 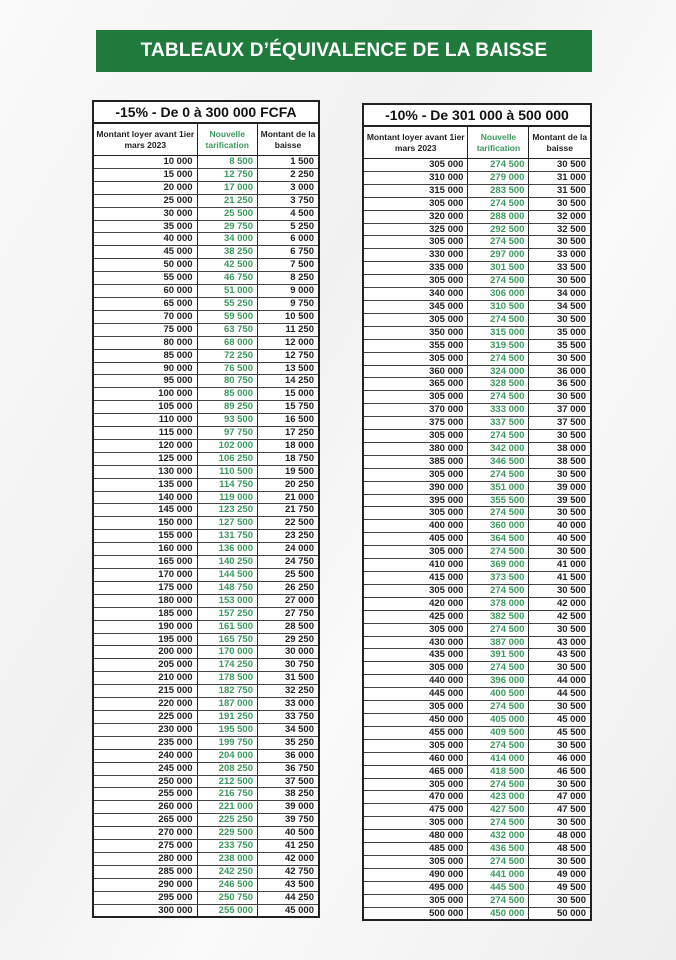 What do you see at coordinates (146, 872) in the screenshot?
I see `cell-old-rent: 285 000` at bounding box center [146, 872].